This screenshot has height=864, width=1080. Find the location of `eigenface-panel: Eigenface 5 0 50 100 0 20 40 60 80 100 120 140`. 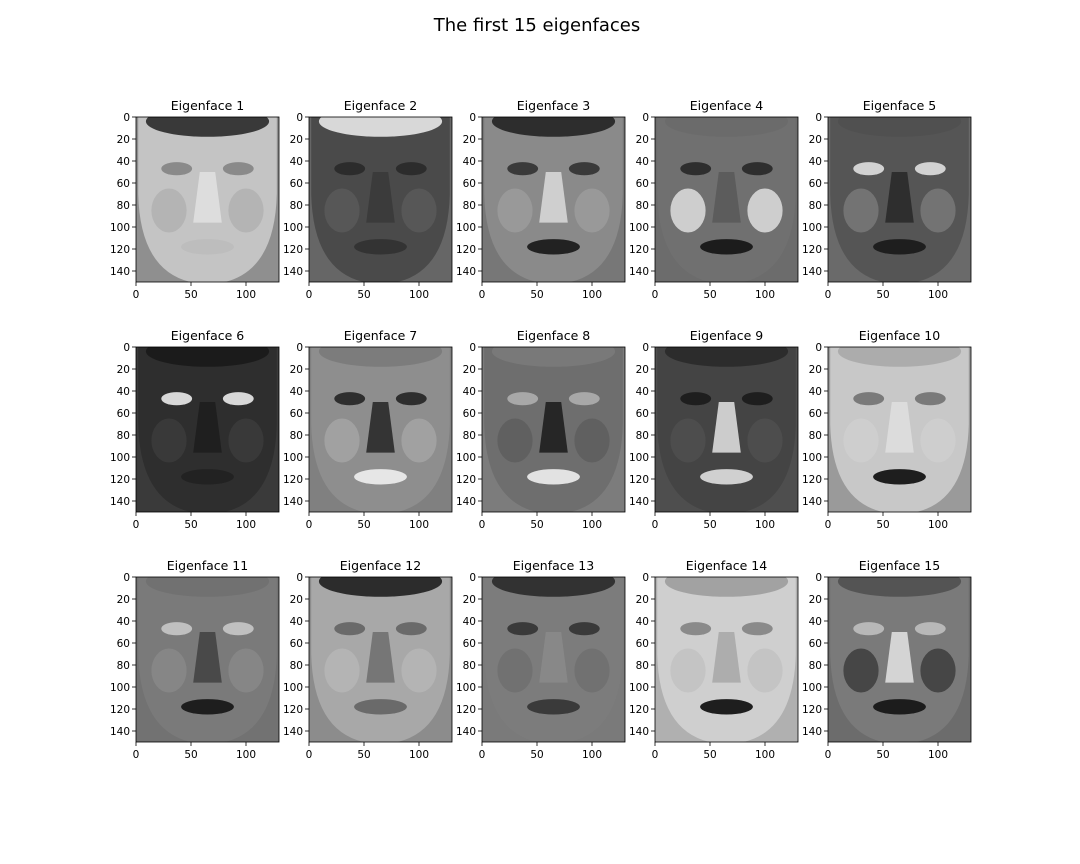

eigenface-panel: Eigenface 5 0 50 100 0 20 40 60 80 100 120 140 is located at coordinates (887, 199).